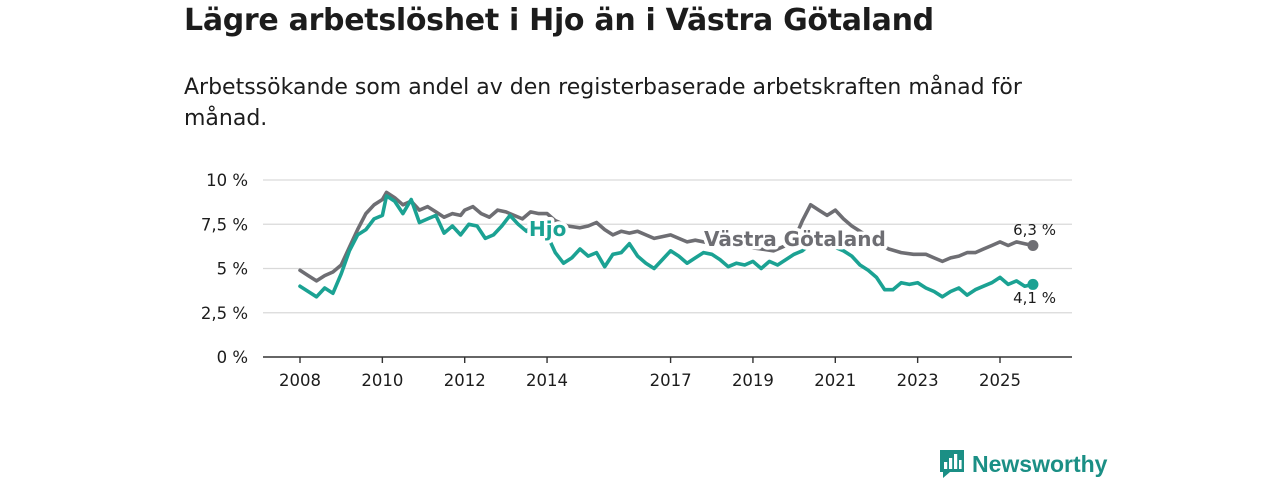  What do you see at coordinates (671, 380) in the screenshot?
I see `x-tick-label: 2017` at bounding box center [671, 380].